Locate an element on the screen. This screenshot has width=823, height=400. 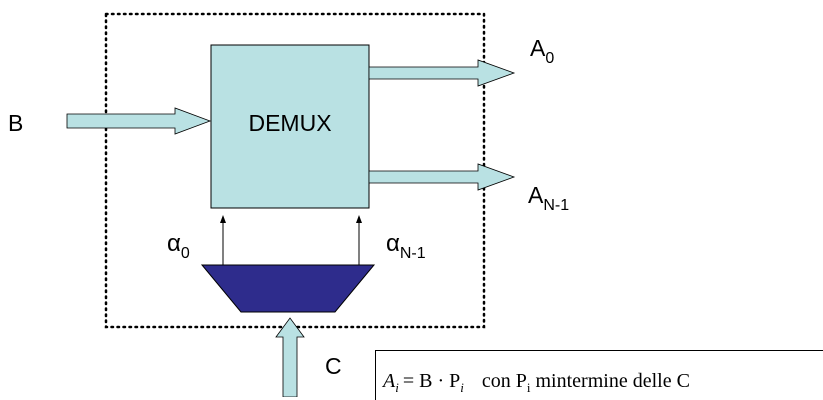
demux-block is located at coordinates (290, 126).